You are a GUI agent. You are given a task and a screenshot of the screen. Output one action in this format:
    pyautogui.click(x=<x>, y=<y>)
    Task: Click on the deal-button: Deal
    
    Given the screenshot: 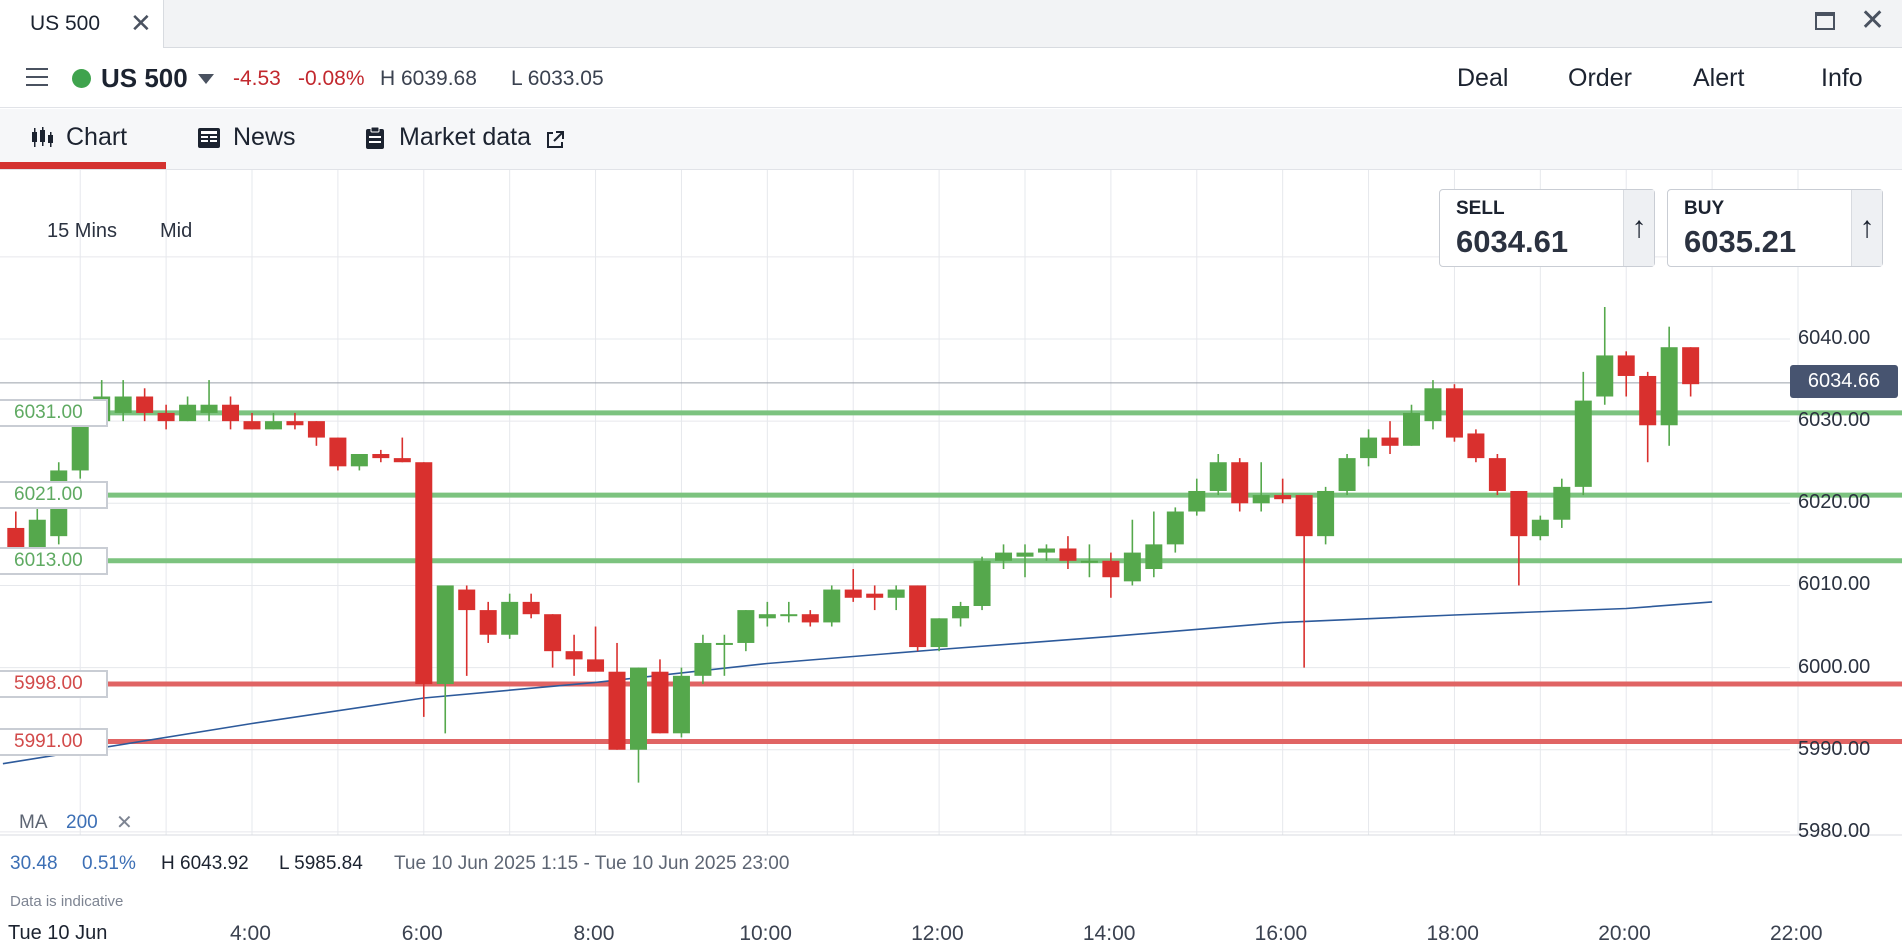 What is the action you would take?
    pyautogui.click(x=1483, y=78)
    